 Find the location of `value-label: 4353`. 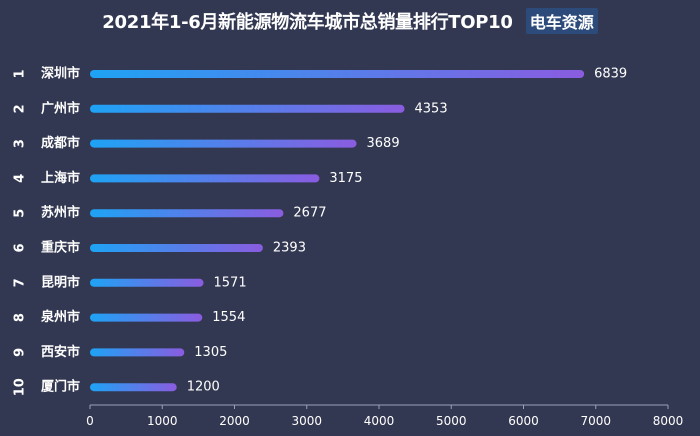

value-label: 4353 is located at coordinates (431, 108).